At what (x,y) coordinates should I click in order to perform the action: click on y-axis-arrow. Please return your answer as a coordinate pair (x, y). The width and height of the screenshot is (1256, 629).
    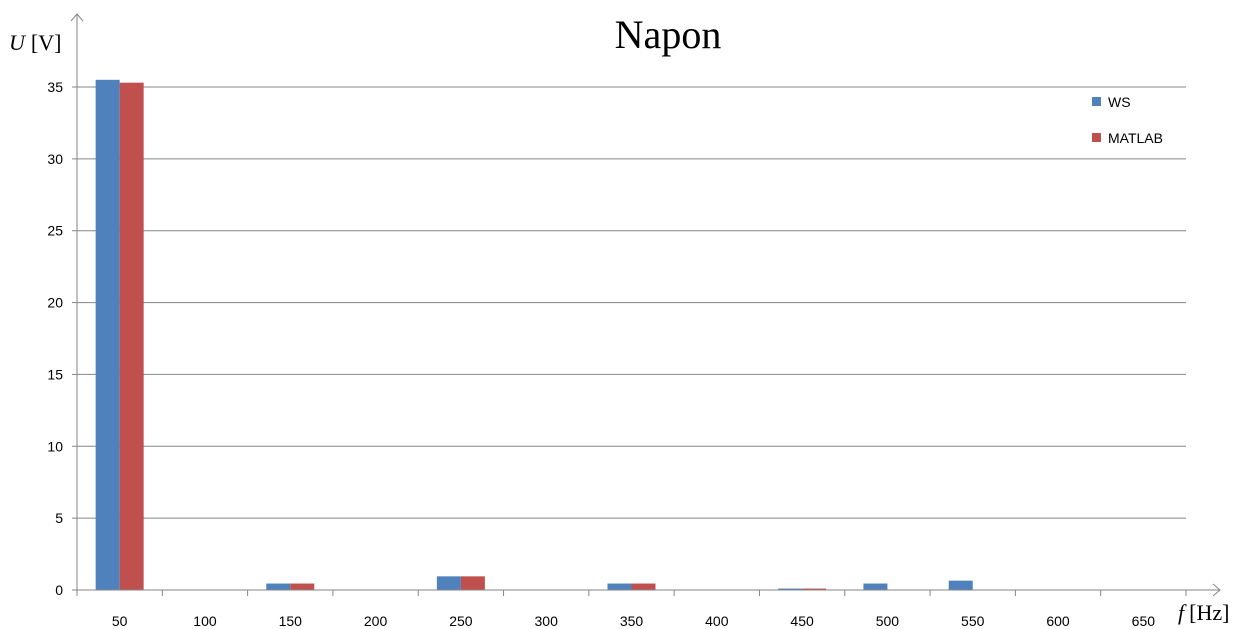
    Looking at the image, I should click on (77, 17).